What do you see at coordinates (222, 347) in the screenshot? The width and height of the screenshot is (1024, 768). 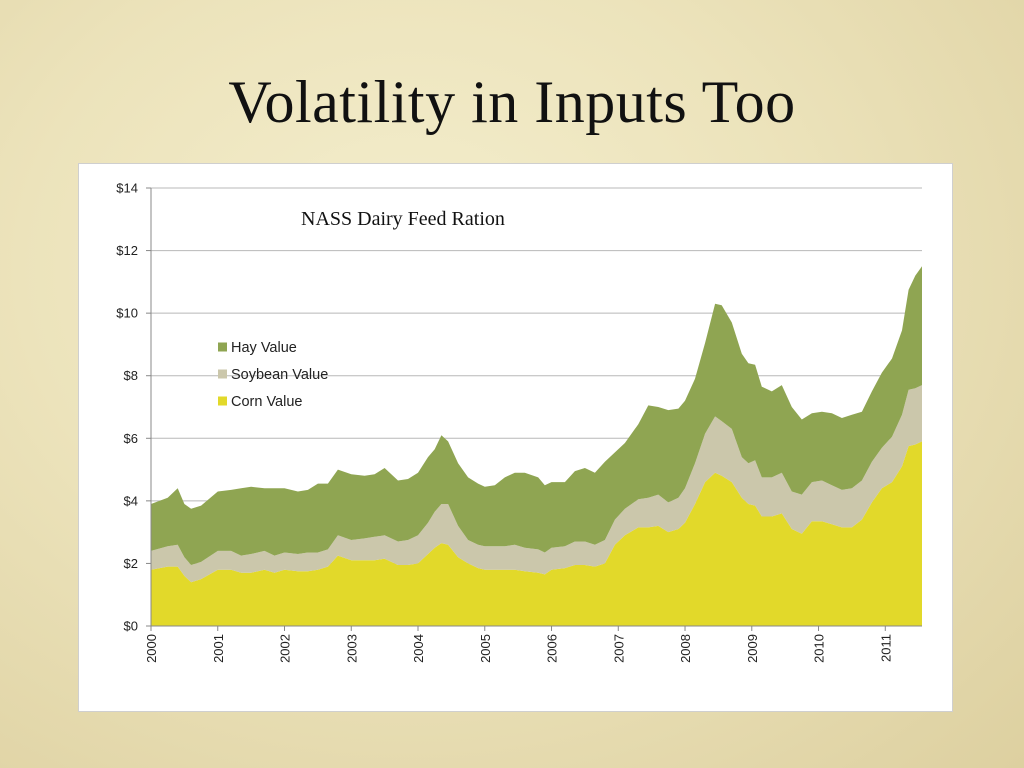 I see `legend-swatch-hay-value` at bounding box center [222, 347].